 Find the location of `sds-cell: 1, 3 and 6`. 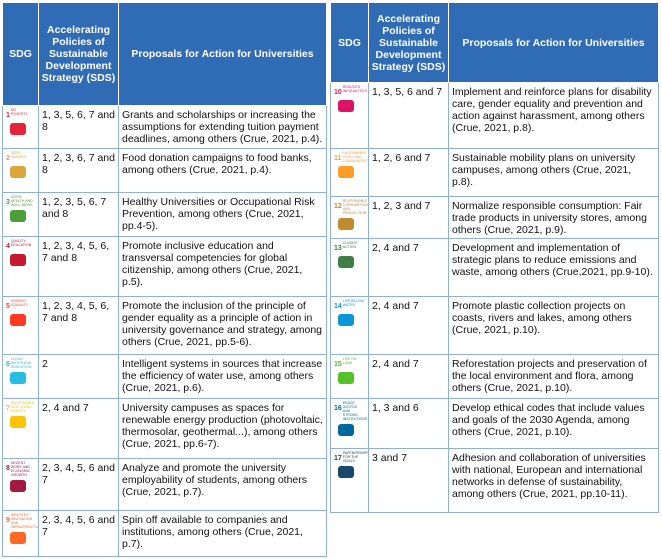

sds-cell: 1, 3 and 6 is located at coordinates (408, 423).